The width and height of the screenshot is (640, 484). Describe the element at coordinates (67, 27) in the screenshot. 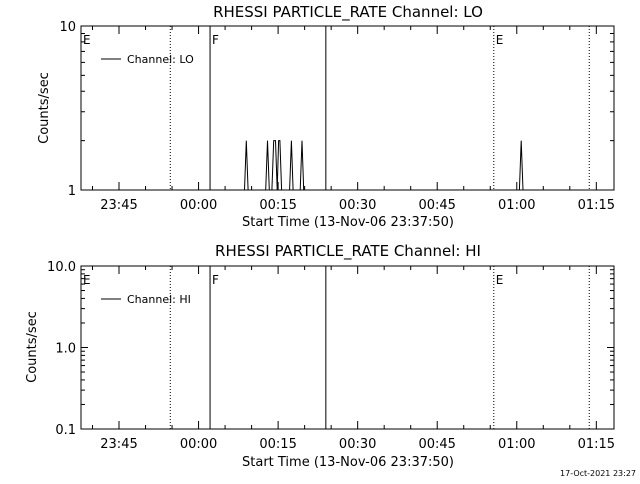

I see `y-tick-label: 10` at that location.